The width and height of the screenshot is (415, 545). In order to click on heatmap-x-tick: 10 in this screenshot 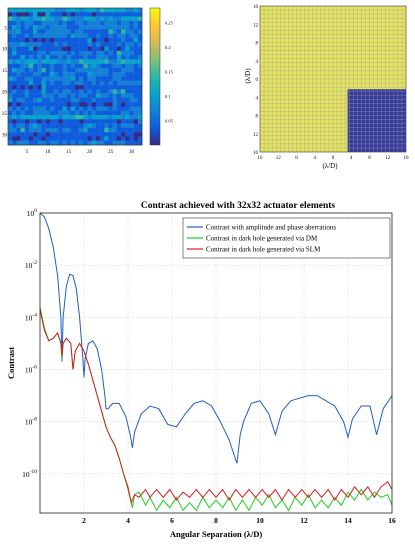, I will do `click(48, 152)`.